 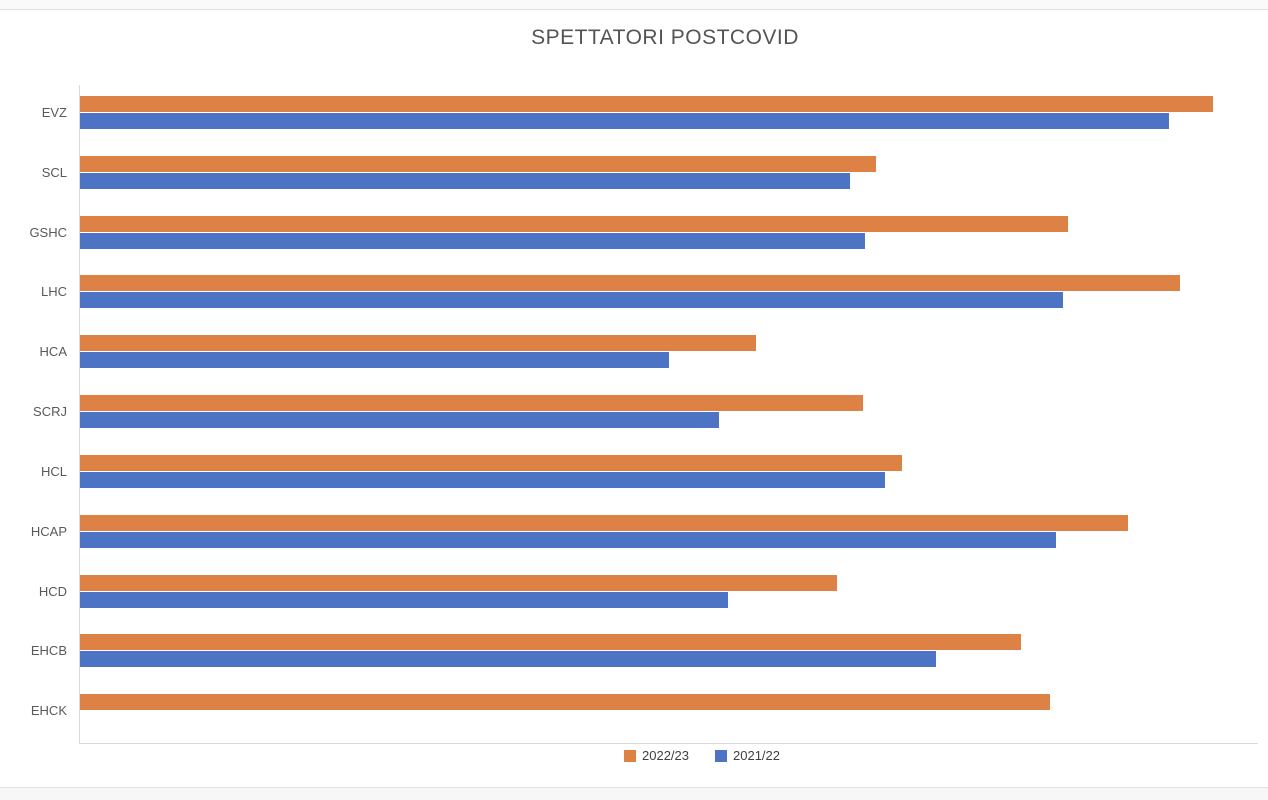 I want to click on category-label: HCAP, so click(x=48, y=531).